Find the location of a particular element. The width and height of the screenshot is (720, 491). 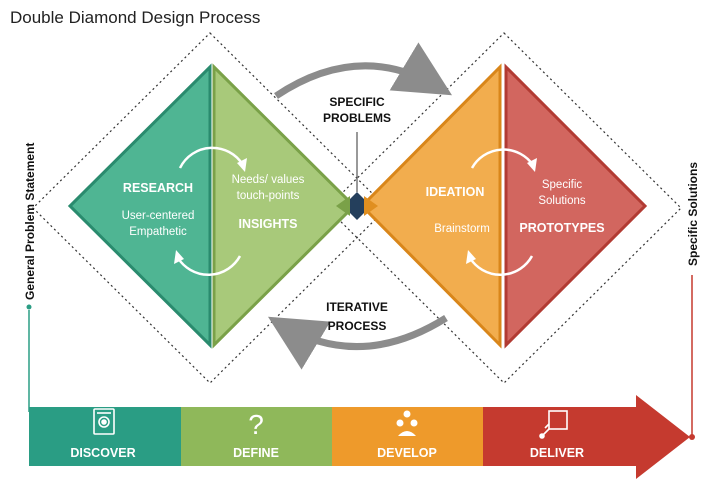

stage-define is located at coordinates (256, 436).